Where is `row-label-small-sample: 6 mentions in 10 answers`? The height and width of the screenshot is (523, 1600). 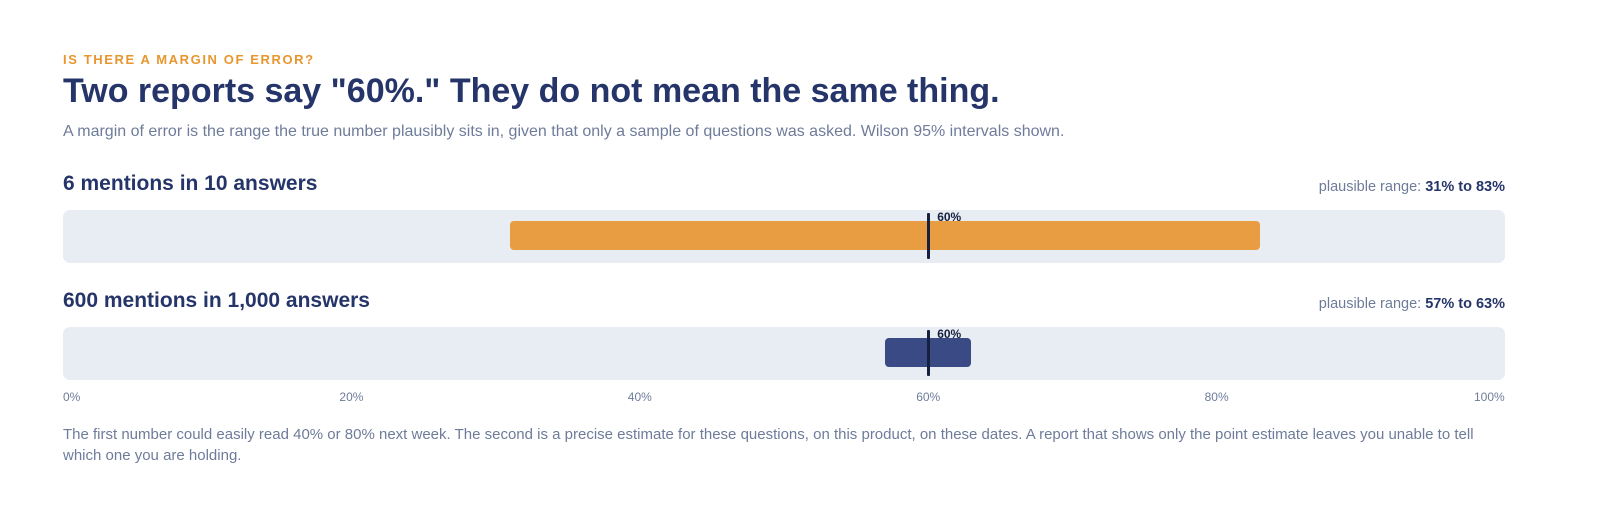
row-label-small-sample: 6 mentions in 10 answers is located at coordinates (190, 183).